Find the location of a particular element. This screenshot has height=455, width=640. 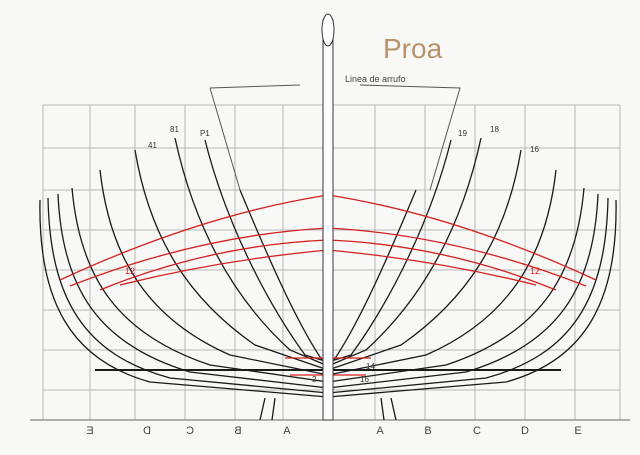

bottom-labels: E D C B A A B C D E is located at coordinates (333, 431).